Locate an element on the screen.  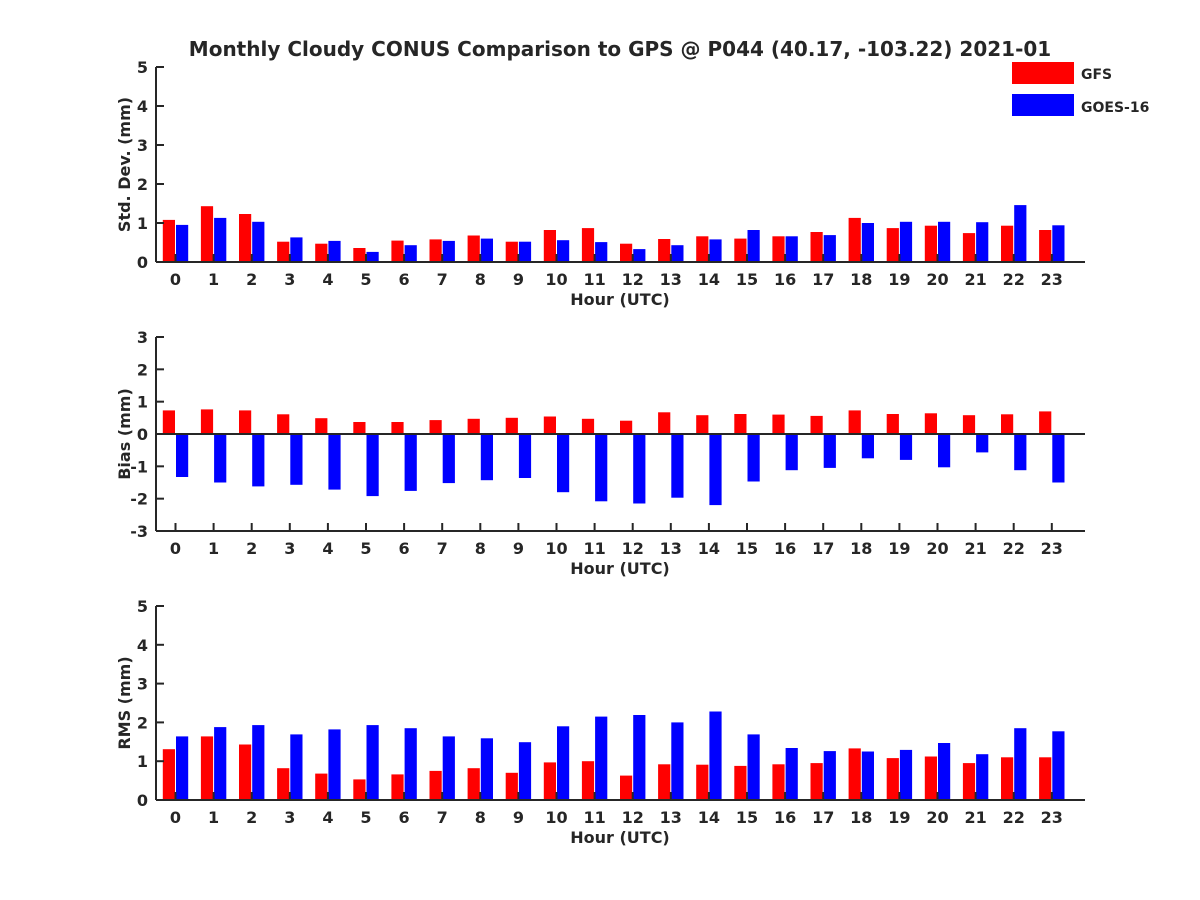
bar-rms-gfs-h10 is located at coordinates (549, 781).